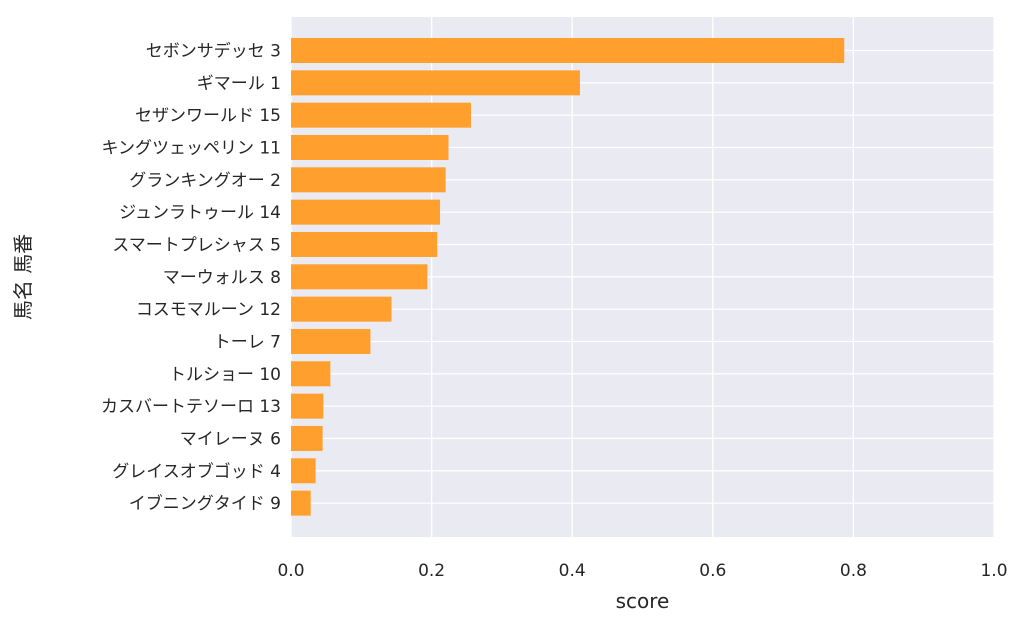  Describe the element at coordinates (572, 571) in the screenshot. I see `x-tick-label: 0.4` at that location.